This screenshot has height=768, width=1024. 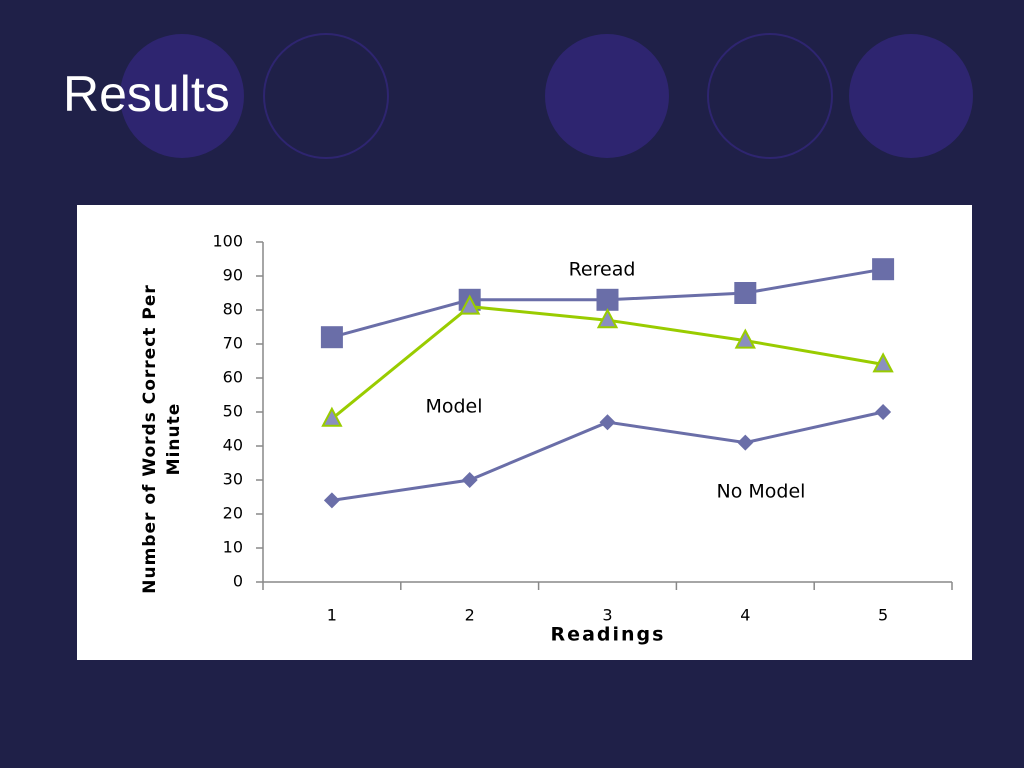 What do you see at coordinates (608, 635) in the screenshot?
I see `x-axis-title: Readings` at bounding box center [608, 635].